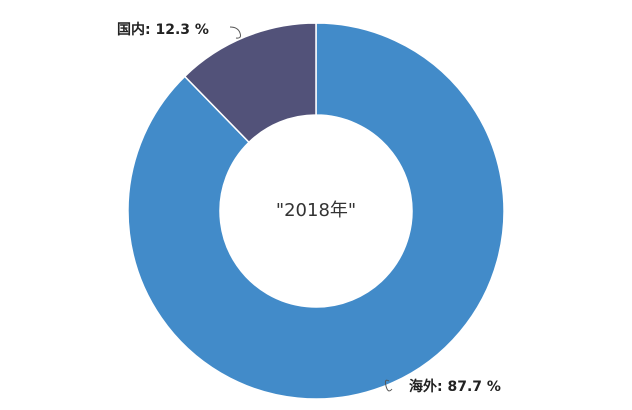 The image size is (632, 410). What do you see at coordinates (250, 83) in the screenshot?
I see `slice-domestic` at bounding box center [250, 83].